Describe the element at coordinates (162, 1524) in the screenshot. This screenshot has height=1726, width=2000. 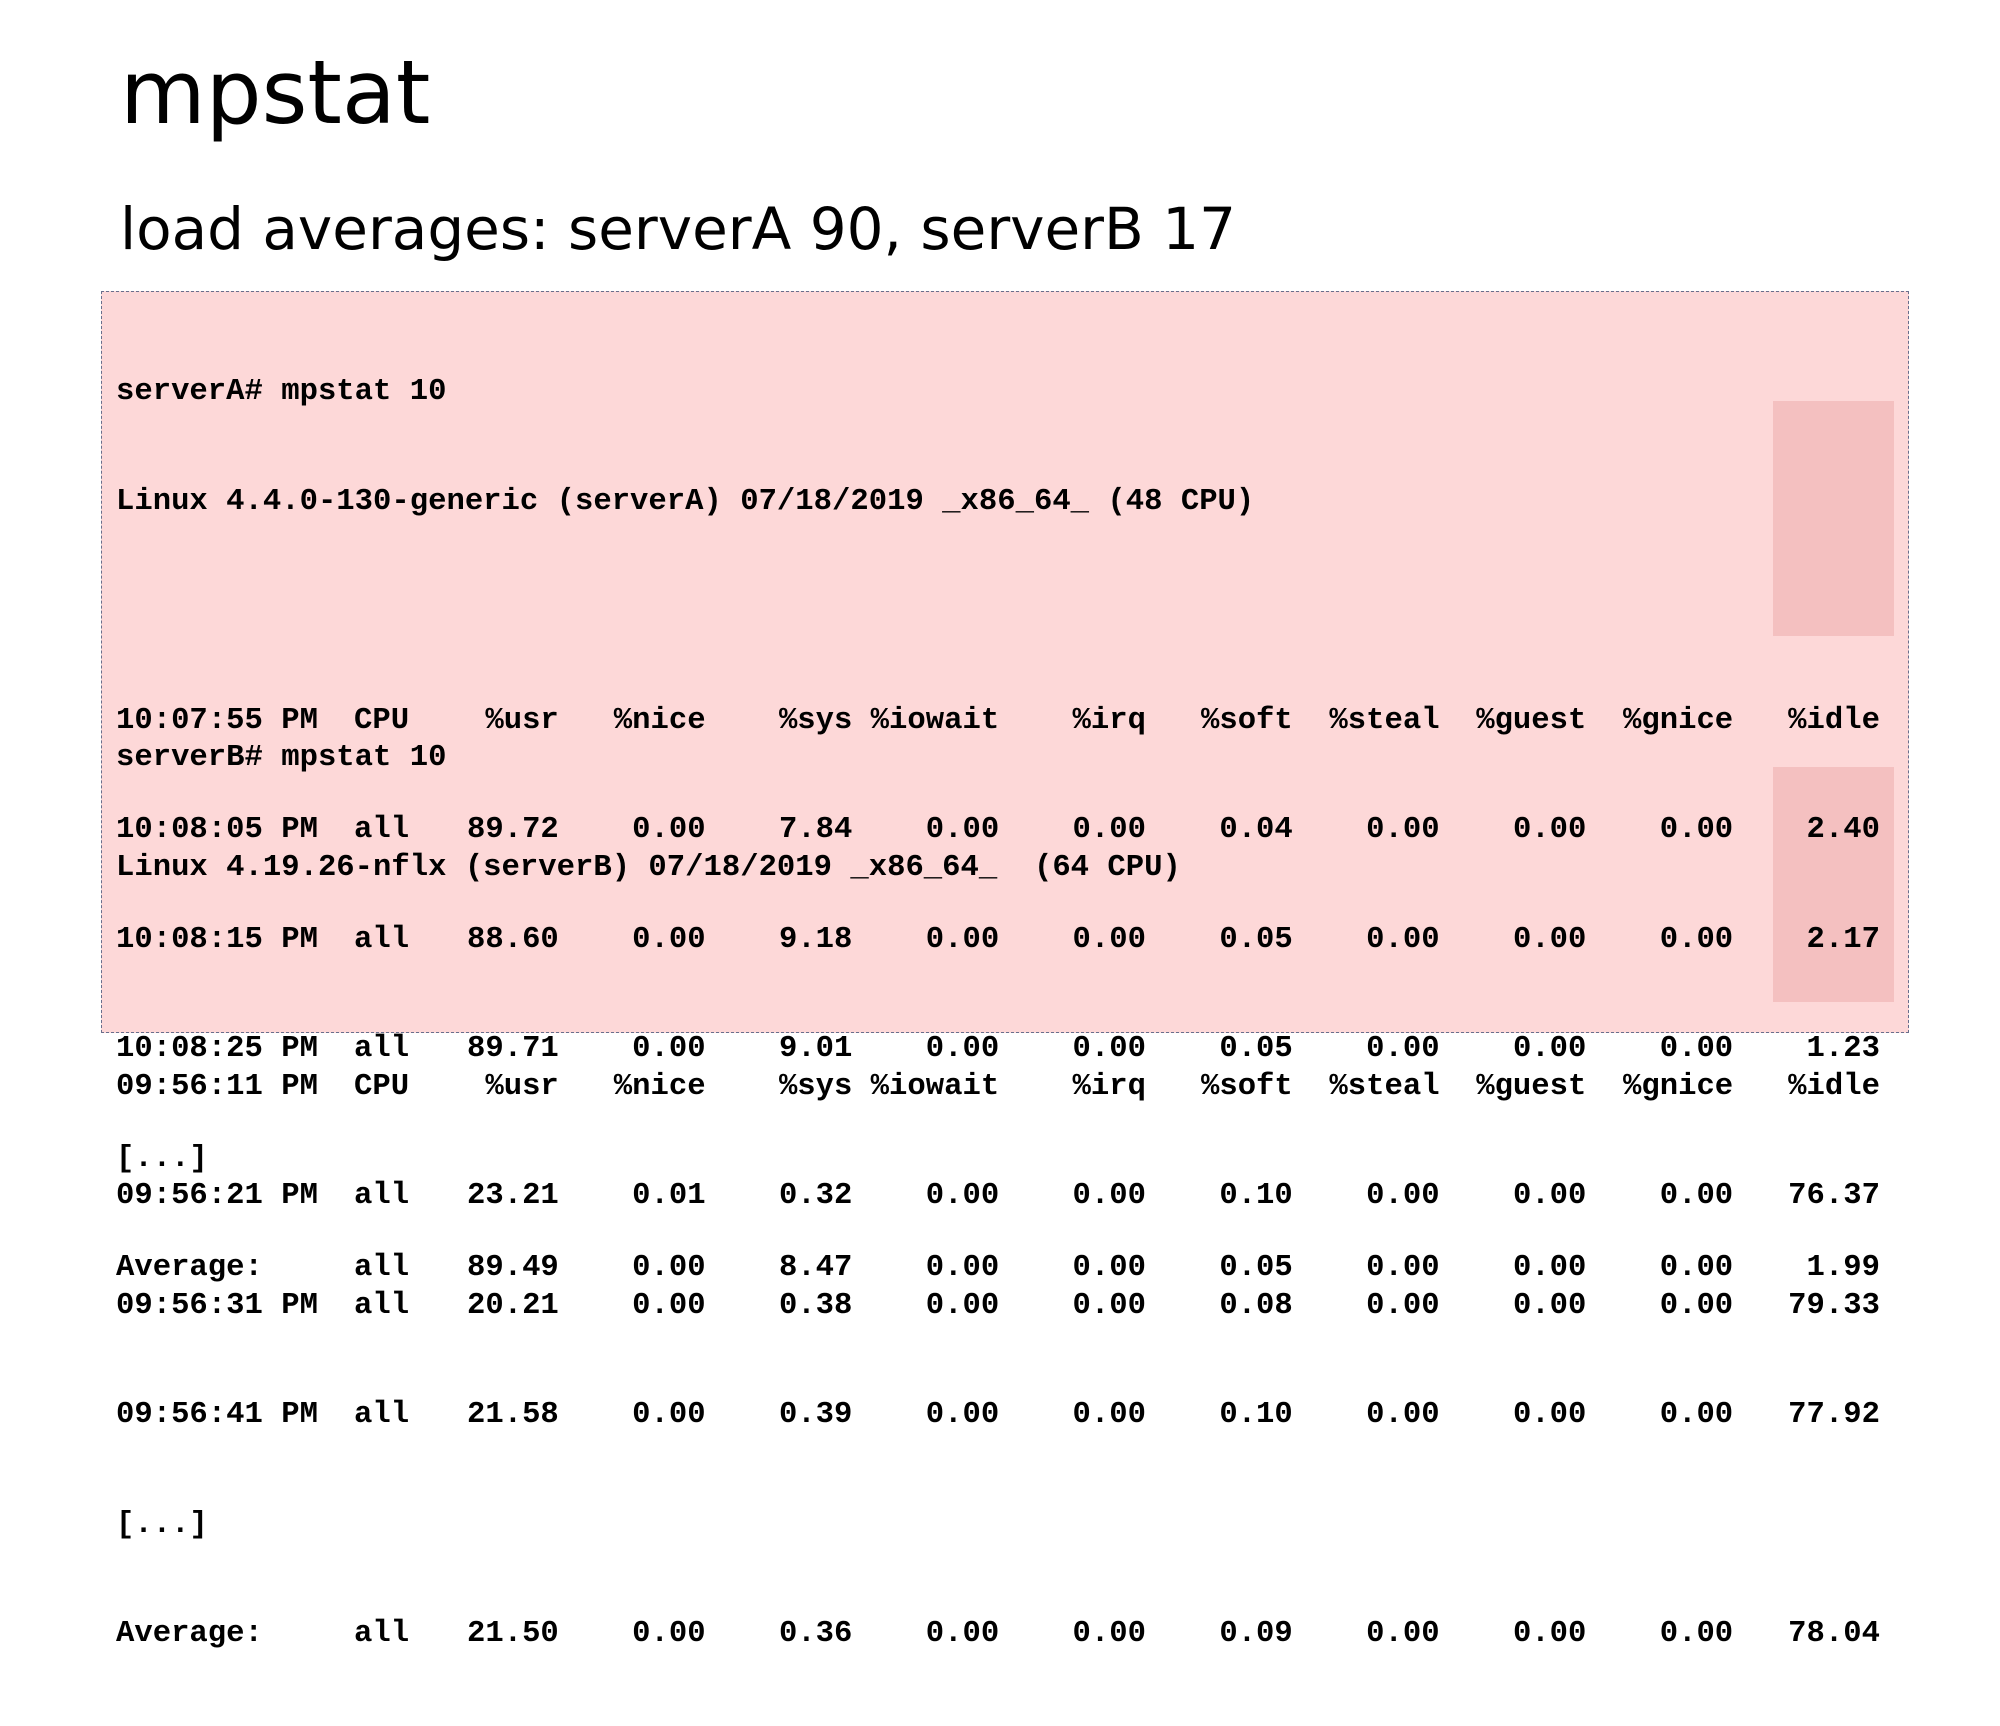
I see `ellipsis-line: [...]` at that location.